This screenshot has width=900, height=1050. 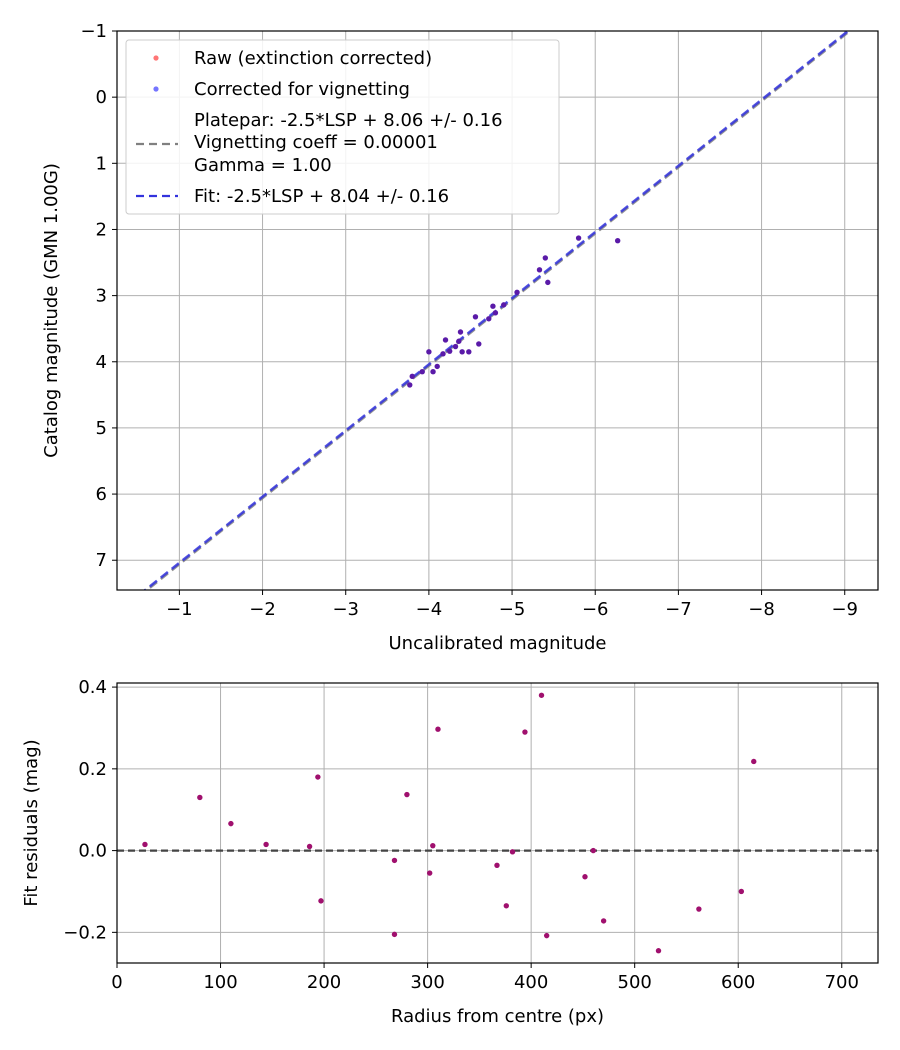 I want to click on x-tick-label: −1, so click(x=179, y=609).